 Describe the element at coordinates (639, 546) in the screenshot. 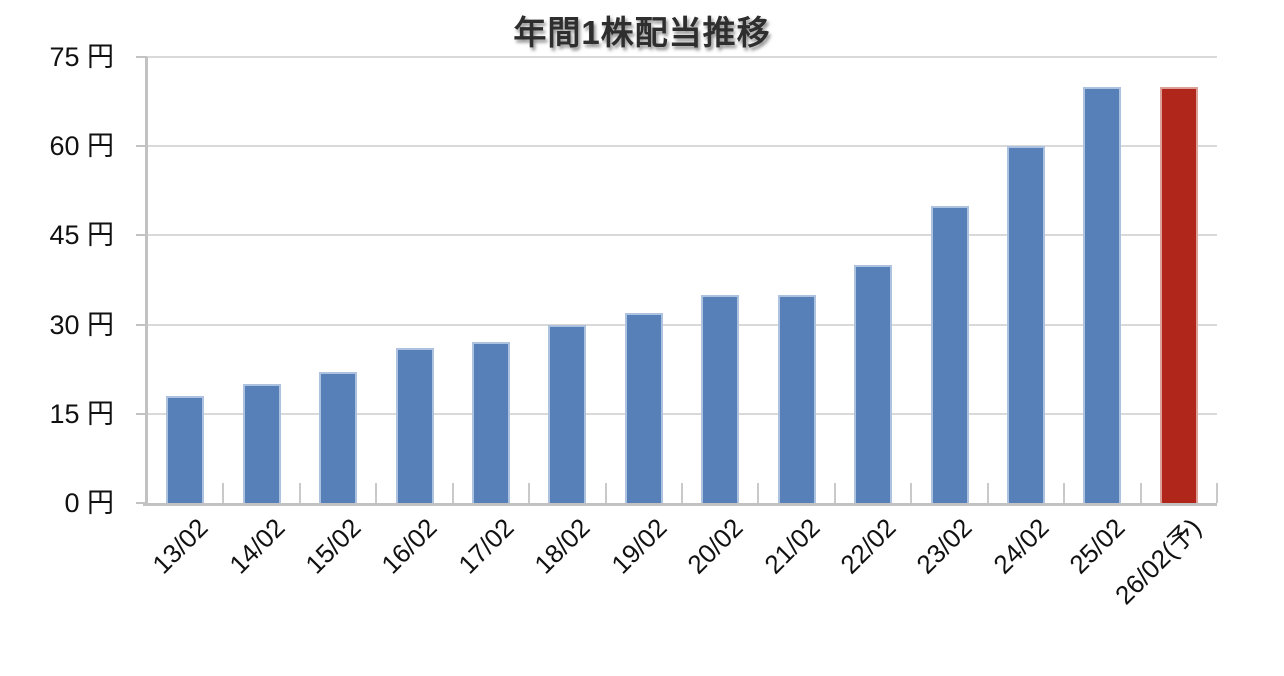

I see `x-tick-label: 19/02` at that location.